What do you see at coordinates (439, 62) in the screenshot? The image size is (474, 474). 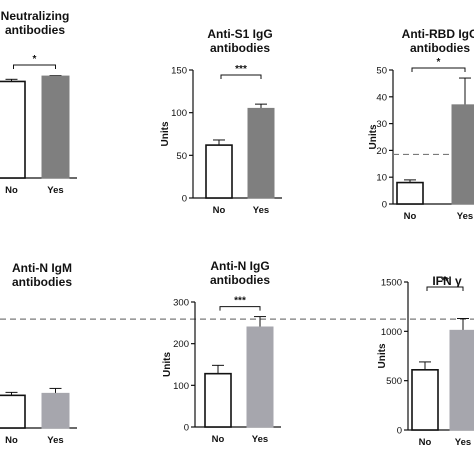 I see `panel3-significance-label: *` at bounding box center [439, 62].